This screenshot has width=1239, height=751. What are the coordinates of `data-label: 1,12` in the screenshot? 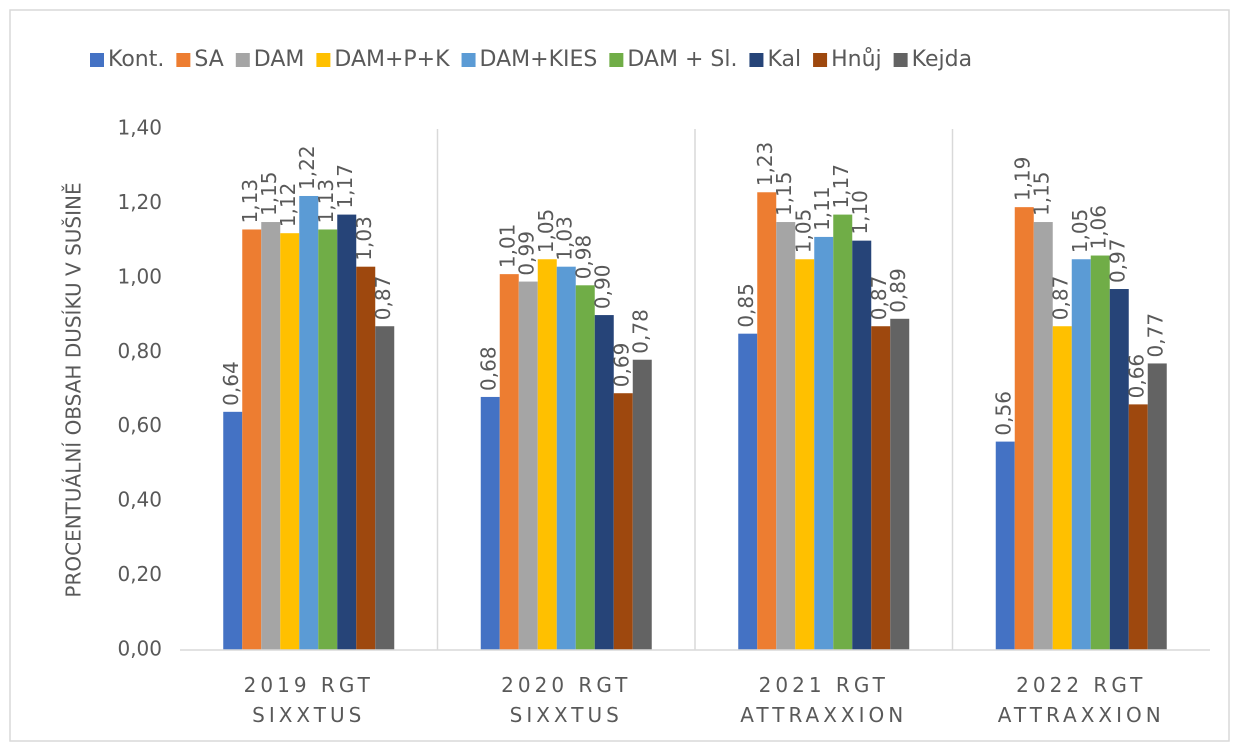 It's located at (288, 205).